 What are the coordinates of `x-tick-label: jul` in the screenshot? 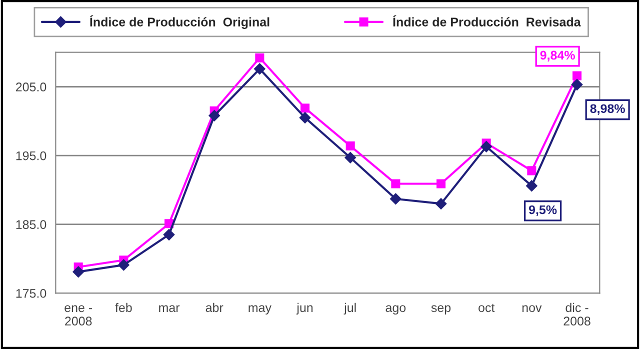 It's located at (350, 308).